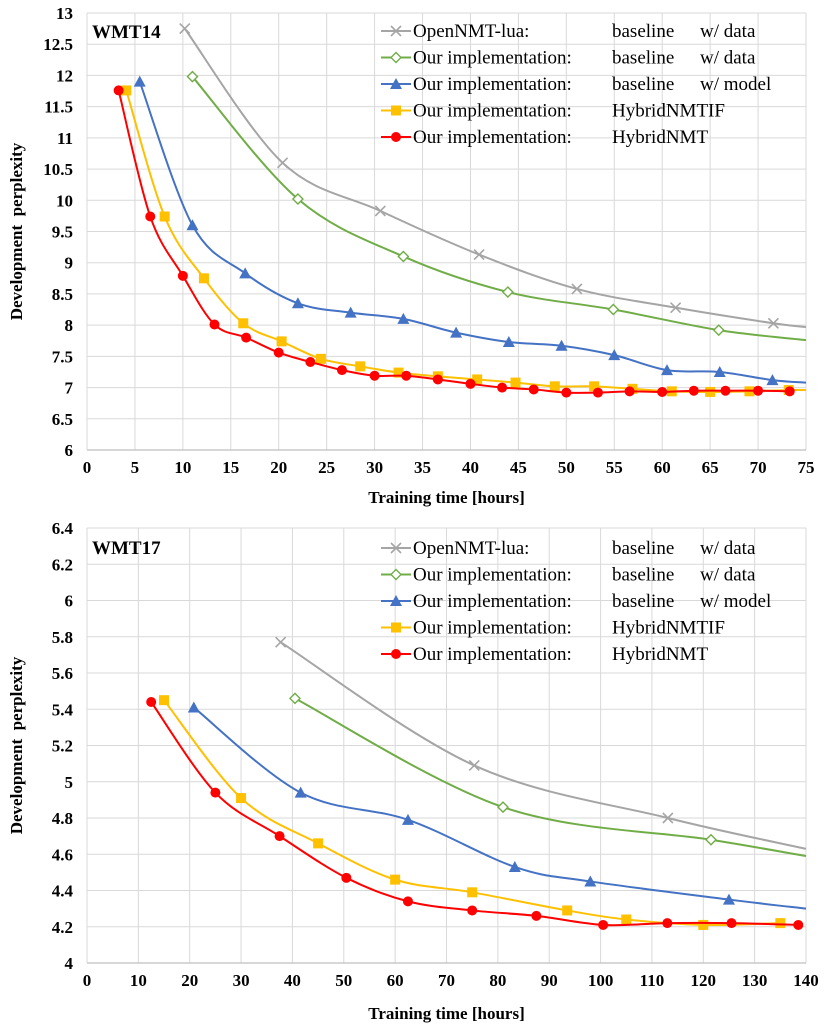 The width and height of the screenshot is (830, 1032). I want to click on y-tick-label: 4.2, so click(62, 927).